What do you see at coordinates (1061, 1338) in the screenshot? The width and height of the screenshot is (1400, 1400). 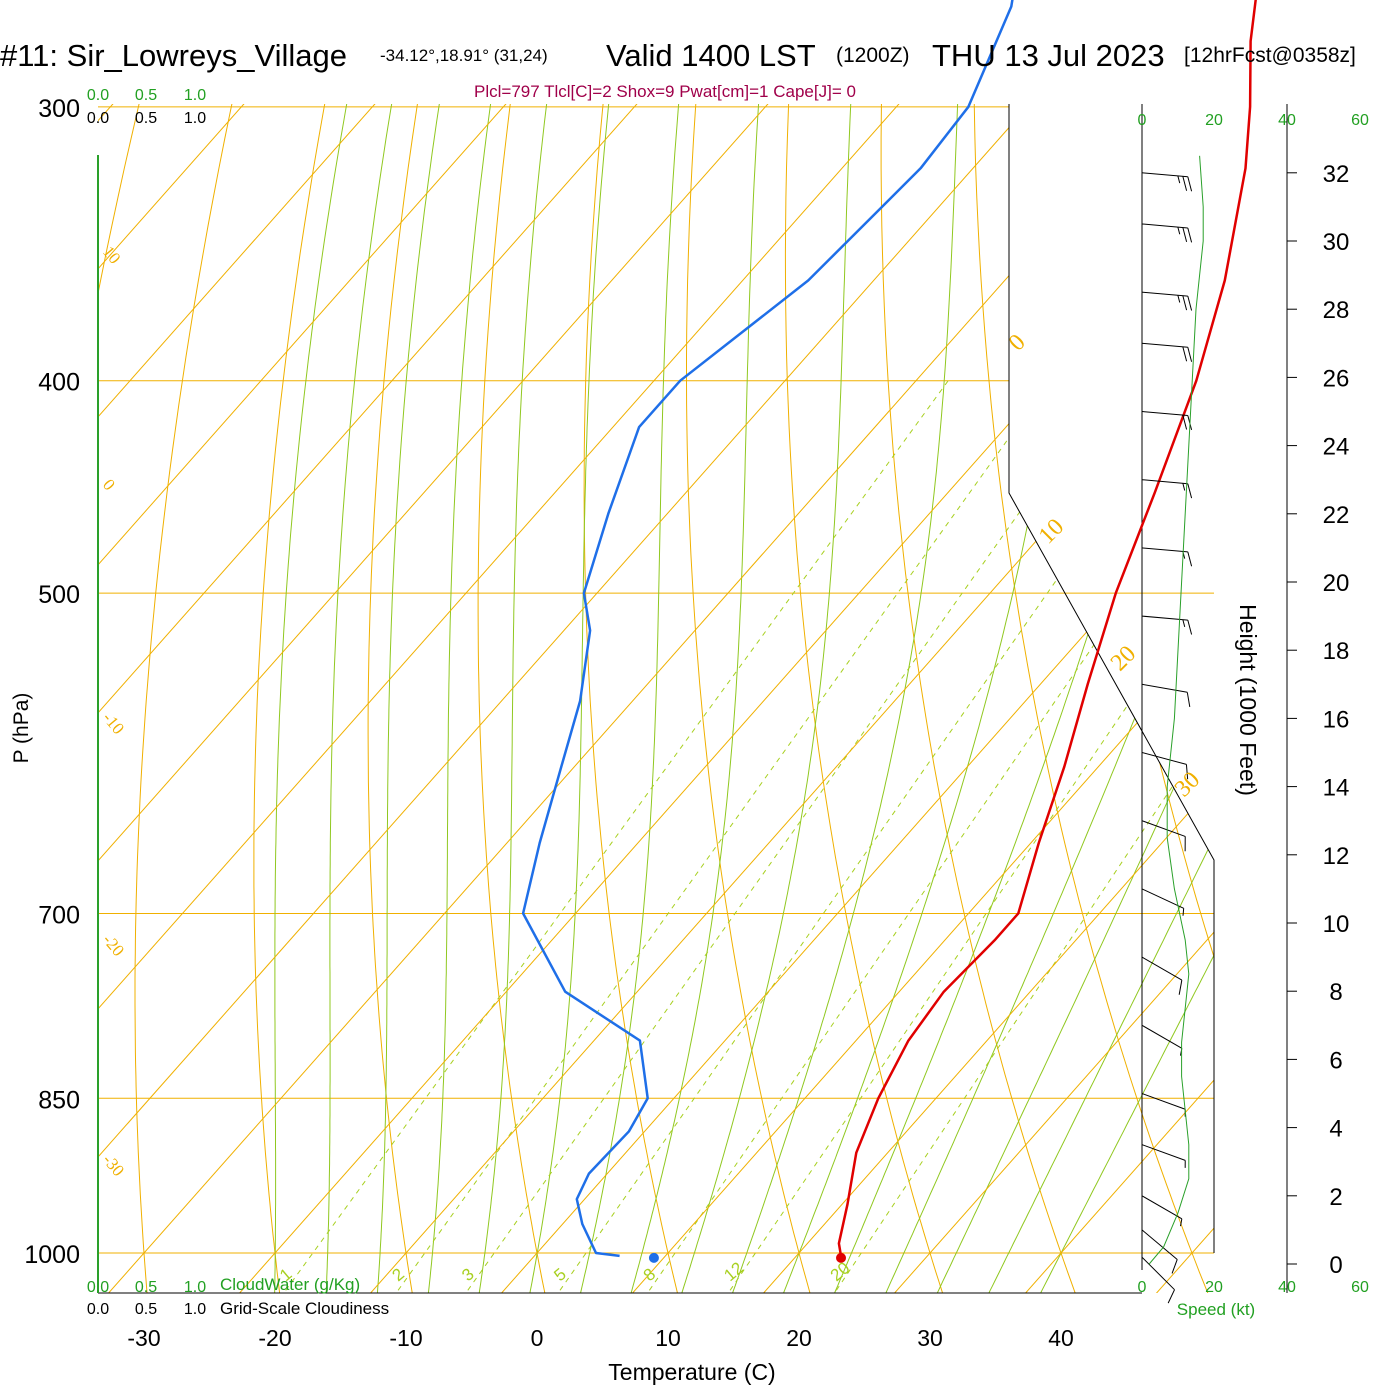 I see `temperature-tick-label: 40` at bounding box center [1061, 1338].